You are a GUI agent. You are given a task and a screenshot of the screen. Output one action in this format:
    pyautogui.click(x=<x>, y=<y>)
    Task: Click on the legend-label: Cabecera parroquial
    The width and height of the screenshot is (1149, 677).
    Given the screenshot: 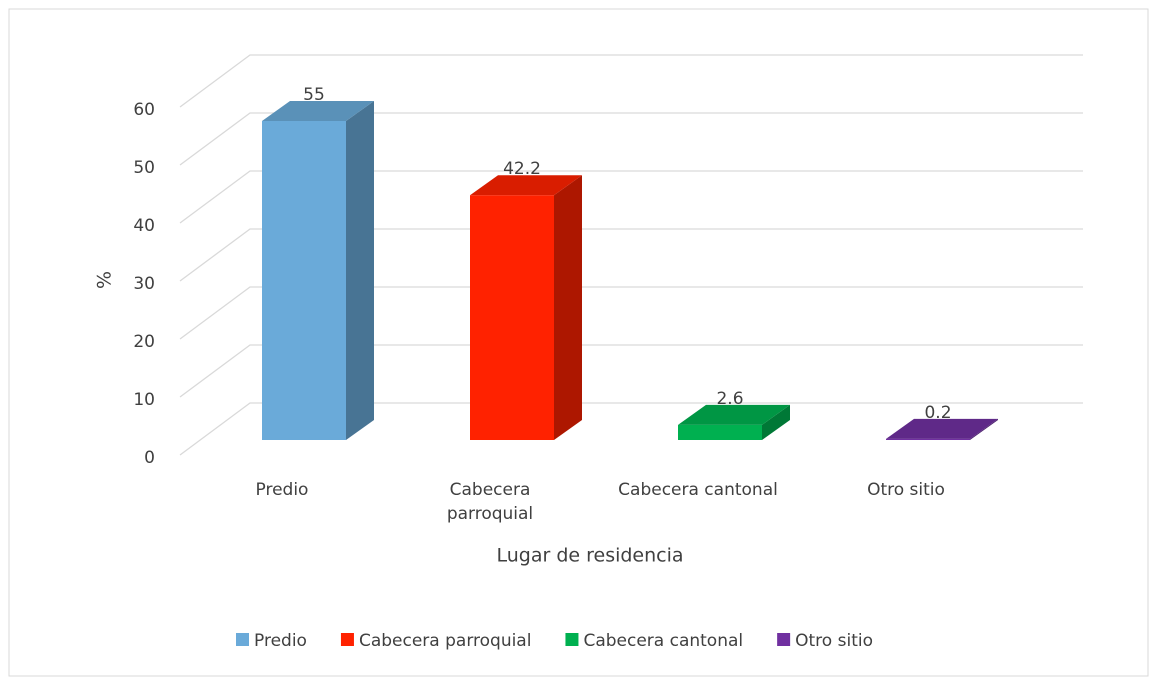 What is the action you would take?
    pyautogui.click(x=445, y=641)
    